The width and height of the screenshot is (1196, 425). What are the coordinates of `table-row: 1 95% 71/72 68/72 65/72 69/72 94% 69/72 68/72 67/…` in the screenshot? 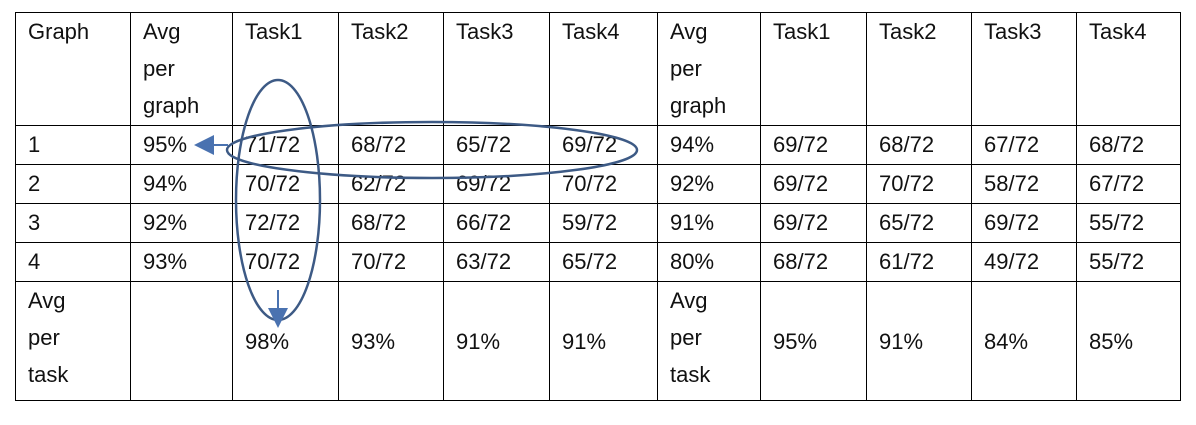 It's located at (598, 145).